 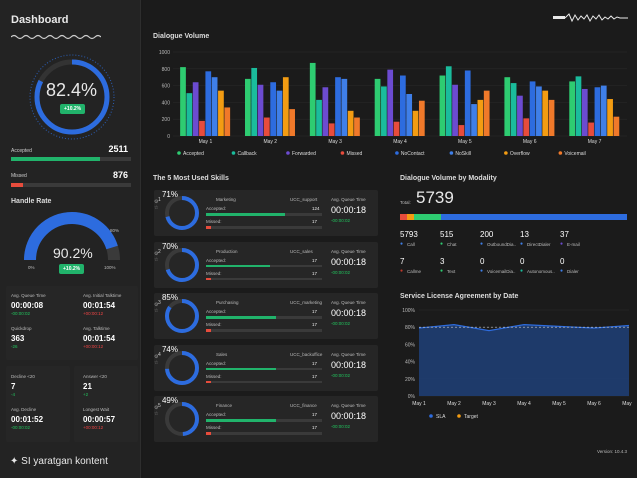 What do you see at coordinates (166, 120) in the screenshot?
I see `y-tick-label: 200` at bounding box center [166, 120].